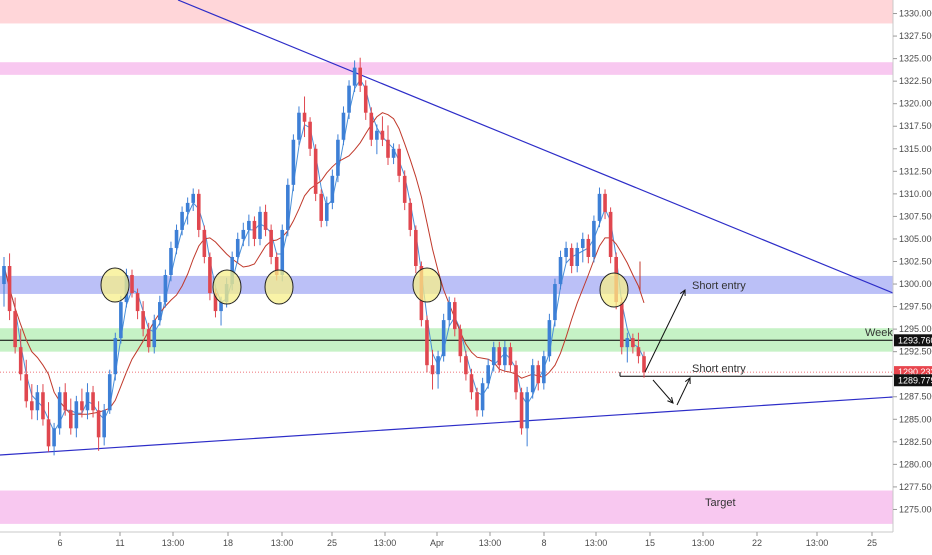 Image resolution: width=932 pixels, height=555 pixels. I want to click on y-tick-label: 1315.000, so click(915, 149).